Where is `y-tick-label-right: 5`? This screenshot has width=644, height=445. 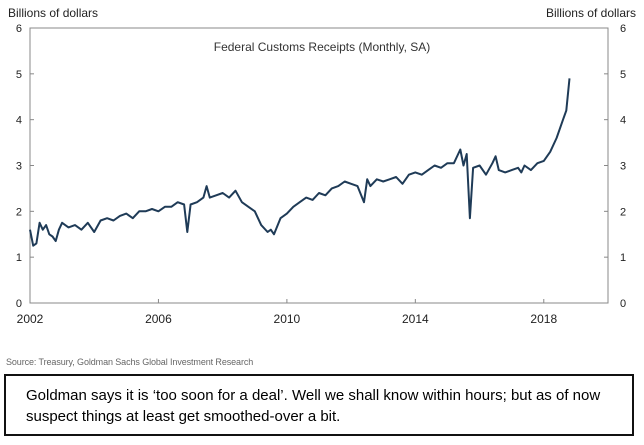 y-tick-label-right: 5 is located at coordinates (623, 75).